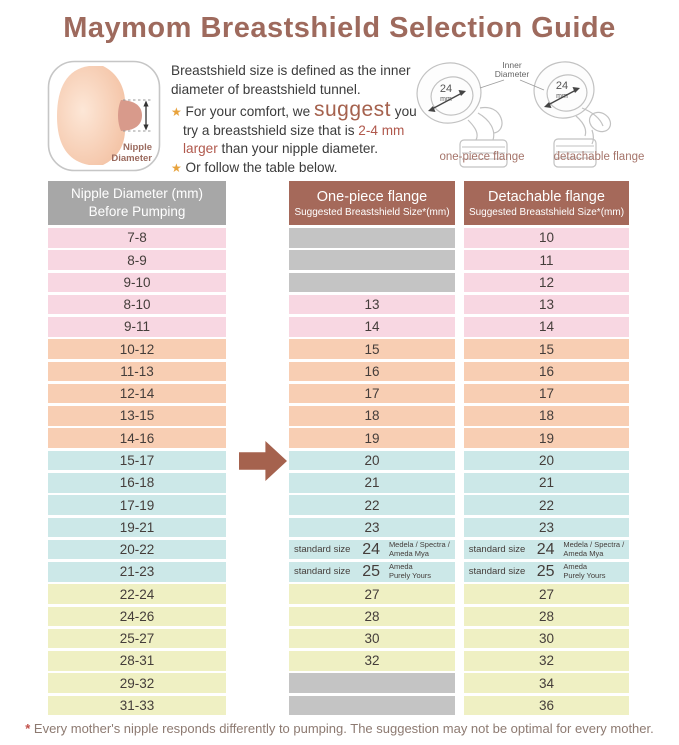 This screenshot has width=679, height=745. I want to click on detachable-size-cell: 11, so click(546, 260).